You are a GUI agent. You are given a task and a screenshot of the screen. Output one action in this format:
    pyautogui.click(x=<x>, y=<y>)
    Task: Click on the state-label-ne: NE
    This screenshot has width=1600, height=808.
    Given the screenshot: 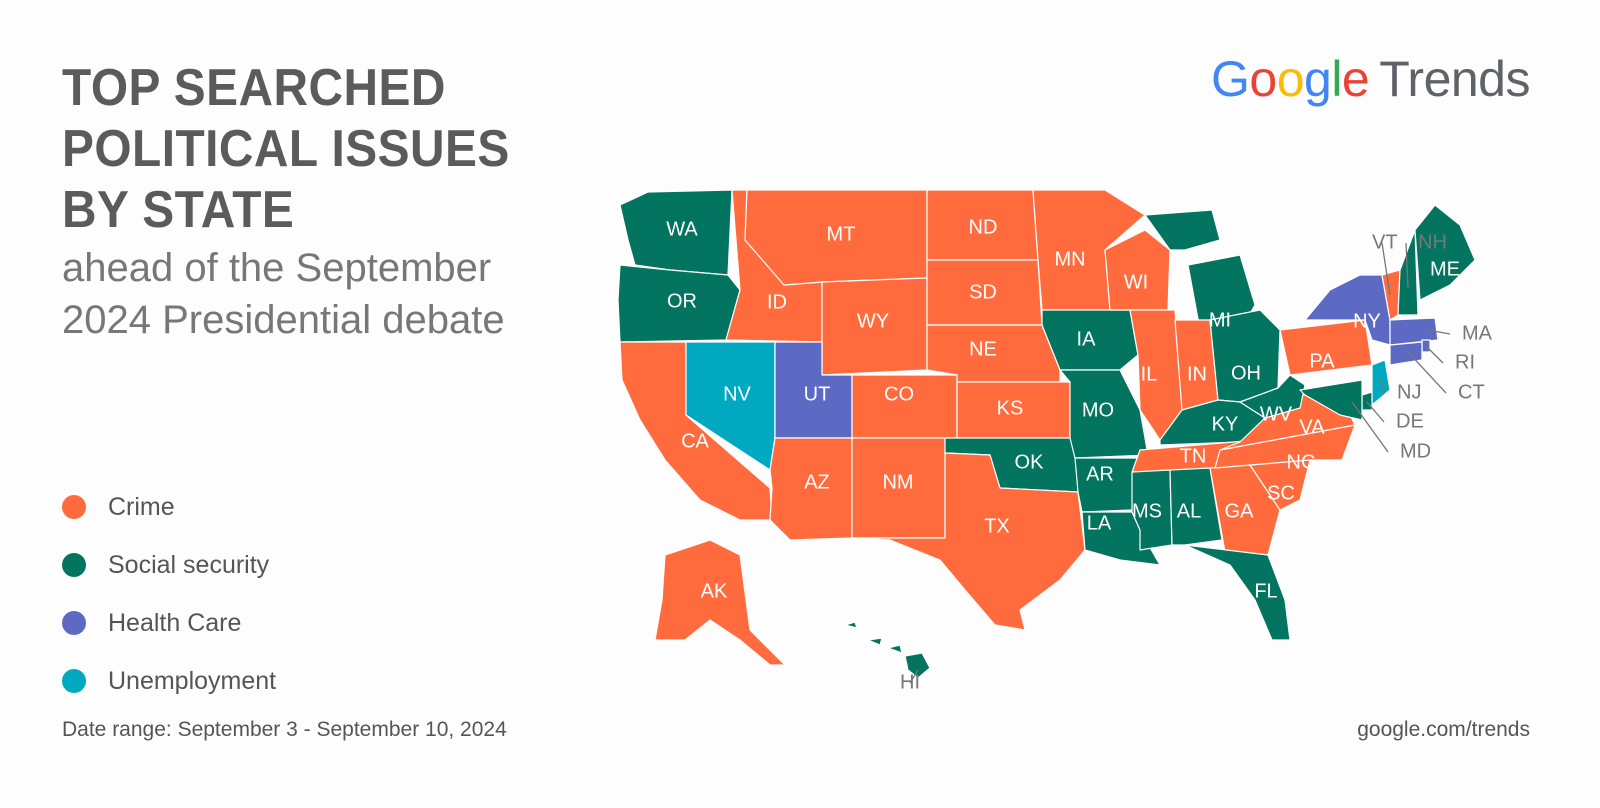 What is the action you would take?
    pyautogui.click(x=983, y=349)
    